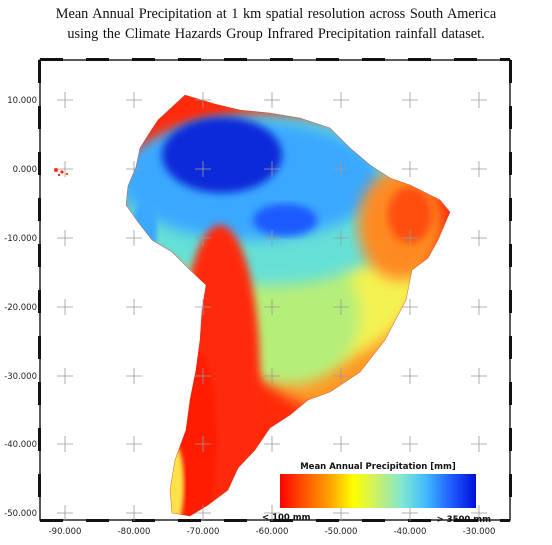 Image resolution: width=552 pixels, height=545 pixels. Describe the element at coordinates (479, 532) in the screenshot. I see `lon-tick-label: -30.000` at that location.